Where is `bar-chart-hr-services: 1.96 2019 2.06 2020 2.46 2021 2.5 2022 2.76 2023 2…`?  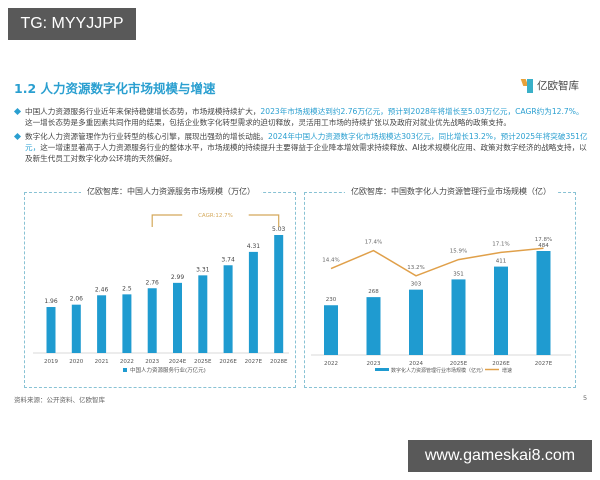
bar-chart-hr-services: 1.96 2019 2.06 2020 2.46 2021 2.5 2022 2.76 2023 2… is located at coordinates (161, 293).